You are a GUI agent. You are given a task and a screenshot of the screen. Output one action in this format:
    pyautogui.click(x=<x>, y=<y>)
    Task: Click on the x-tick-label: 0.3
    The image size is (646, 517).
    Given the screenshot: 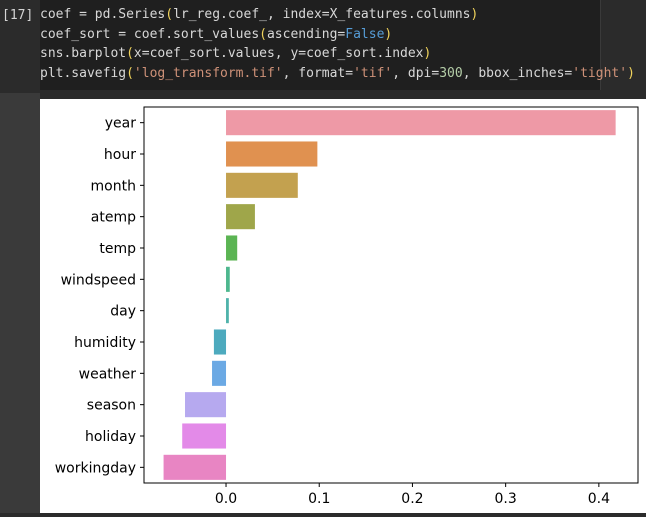 What is the action you would take?
    pyautogui.click(x=506, y=499)
    